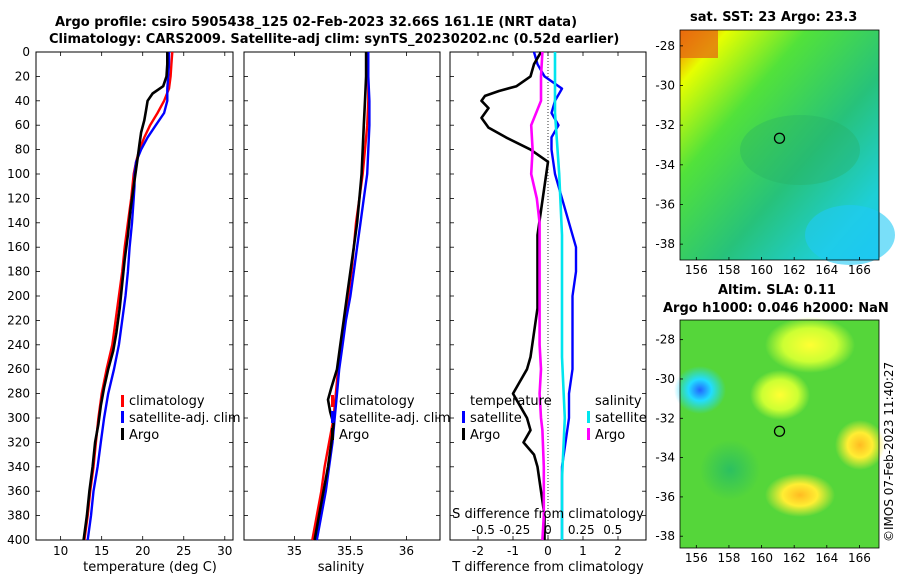 Image resolution: width=900 pixels, height=580 pixels. What do you see at coordinates (18, 198) in the screenshot?
I see `depth-tick-label: 120` at bounding box center [18, 198].